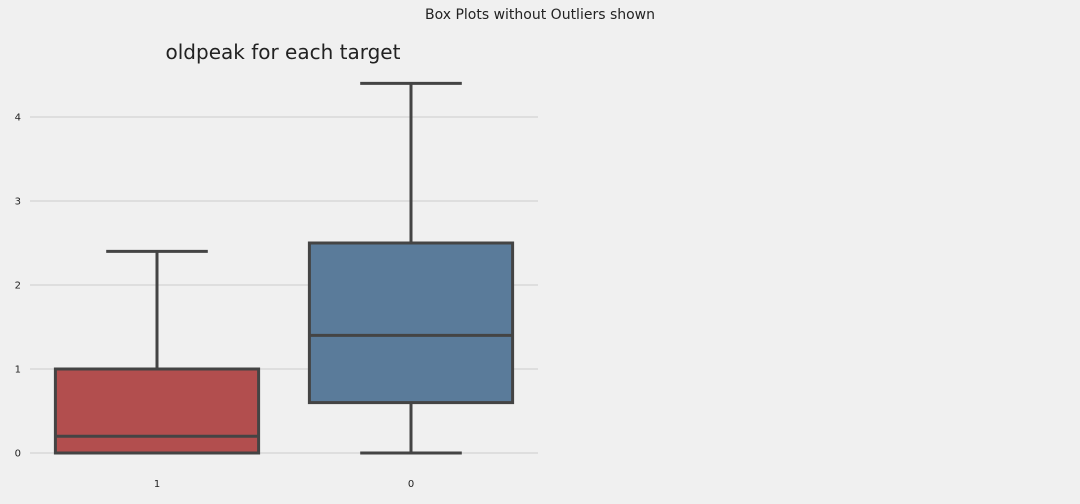 The width and height of the screenshot is (1080, 504). Describe the element at coordinates (18, 370) in the screenshot. I see `y-tick-label-1: 1` at that location.